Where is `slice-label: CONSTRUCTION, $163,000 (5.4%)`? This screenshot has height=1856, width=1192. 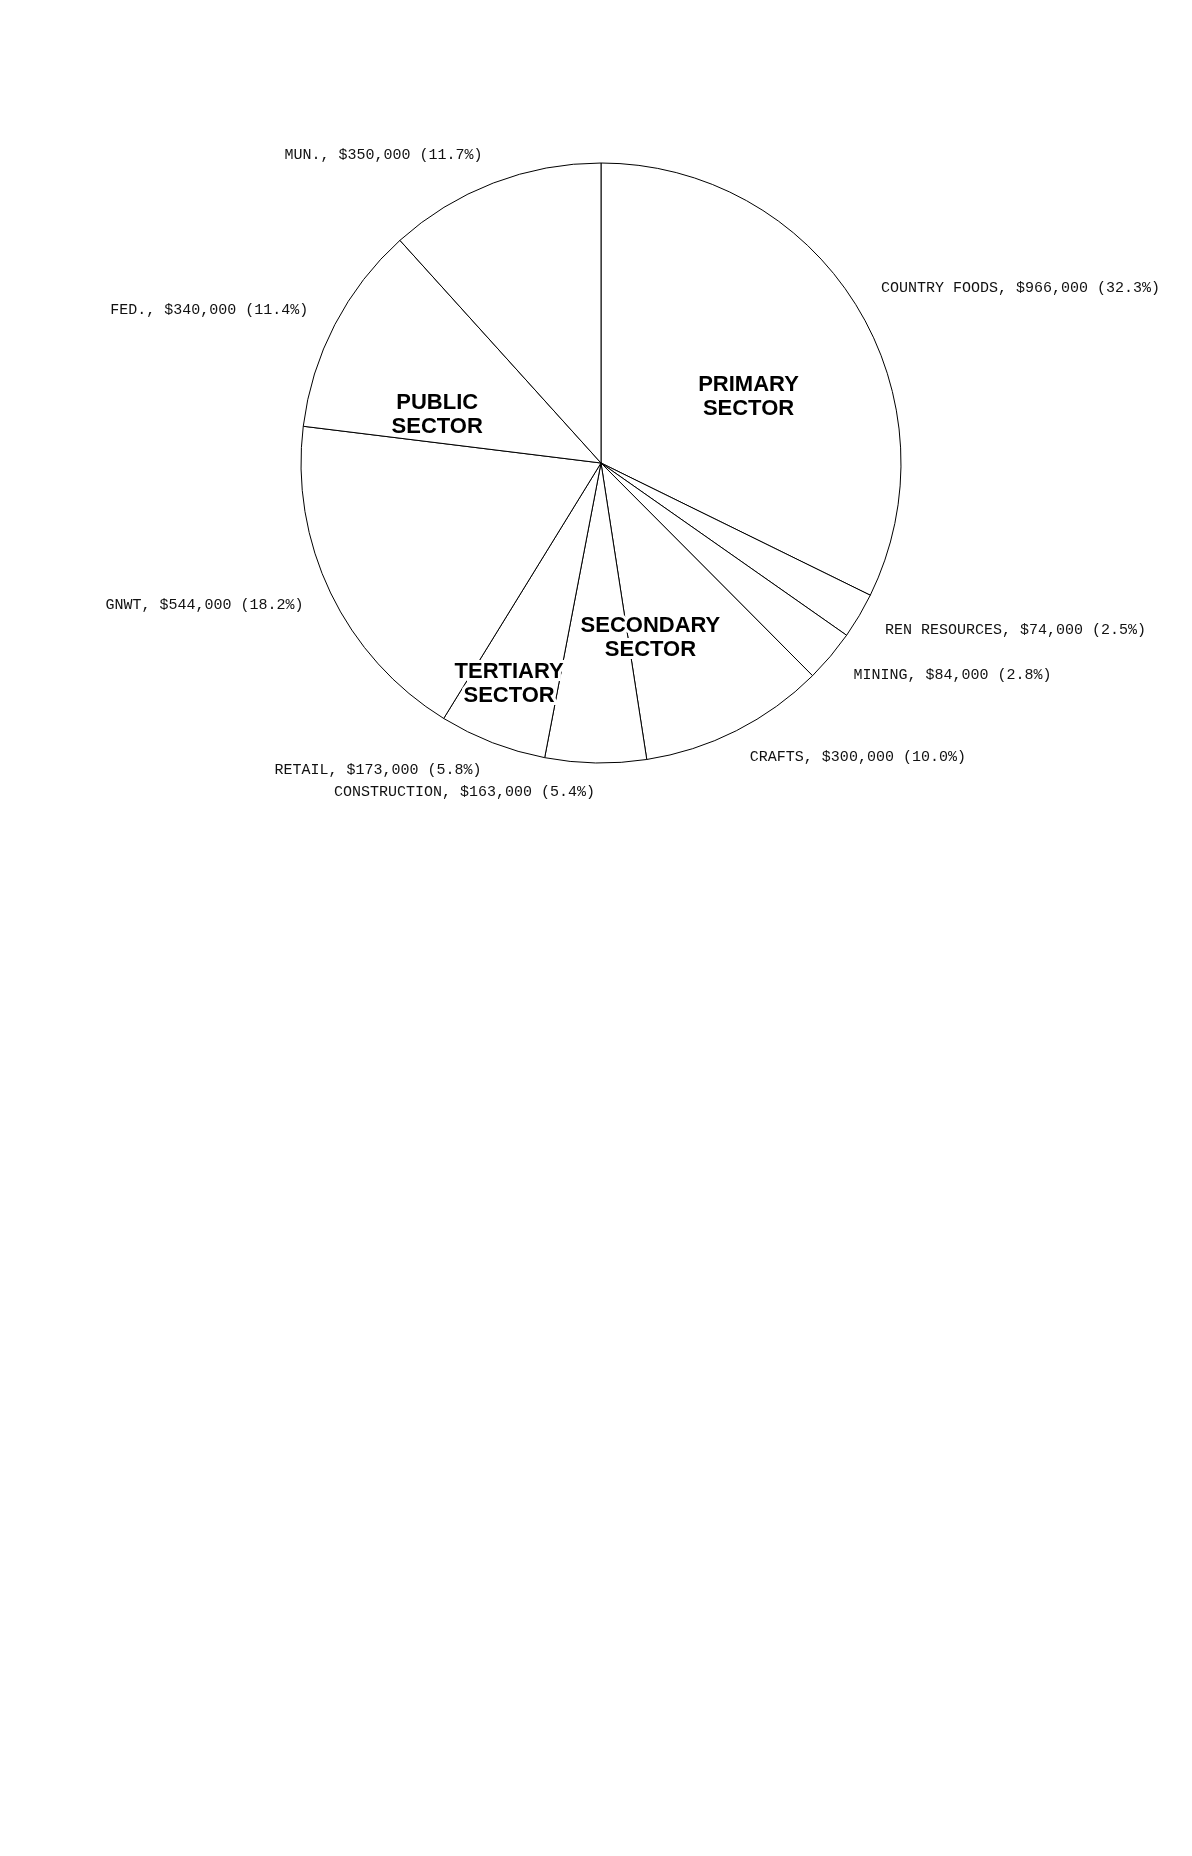
slice-label: CONSTRUCTION, $163,000 (5.4%) is located at coordinates (465, 793).